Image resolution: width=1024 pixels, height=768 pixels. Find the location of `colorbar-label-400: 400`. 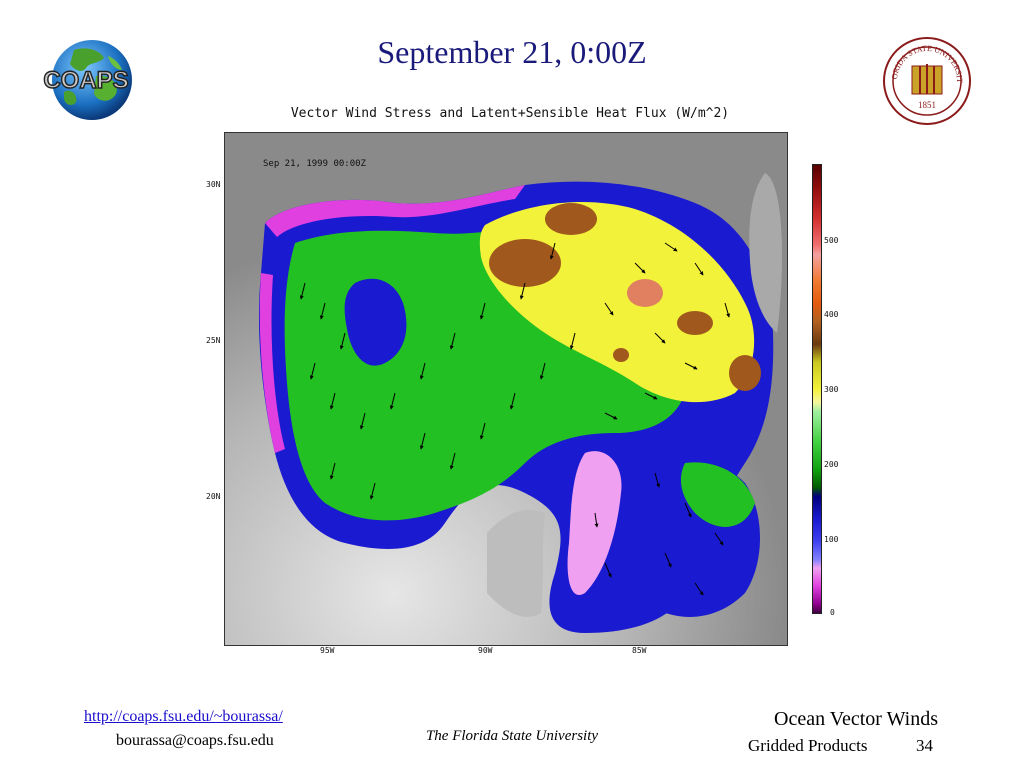

colorbar-label-400: 400 is located at coordinates (831, 314).